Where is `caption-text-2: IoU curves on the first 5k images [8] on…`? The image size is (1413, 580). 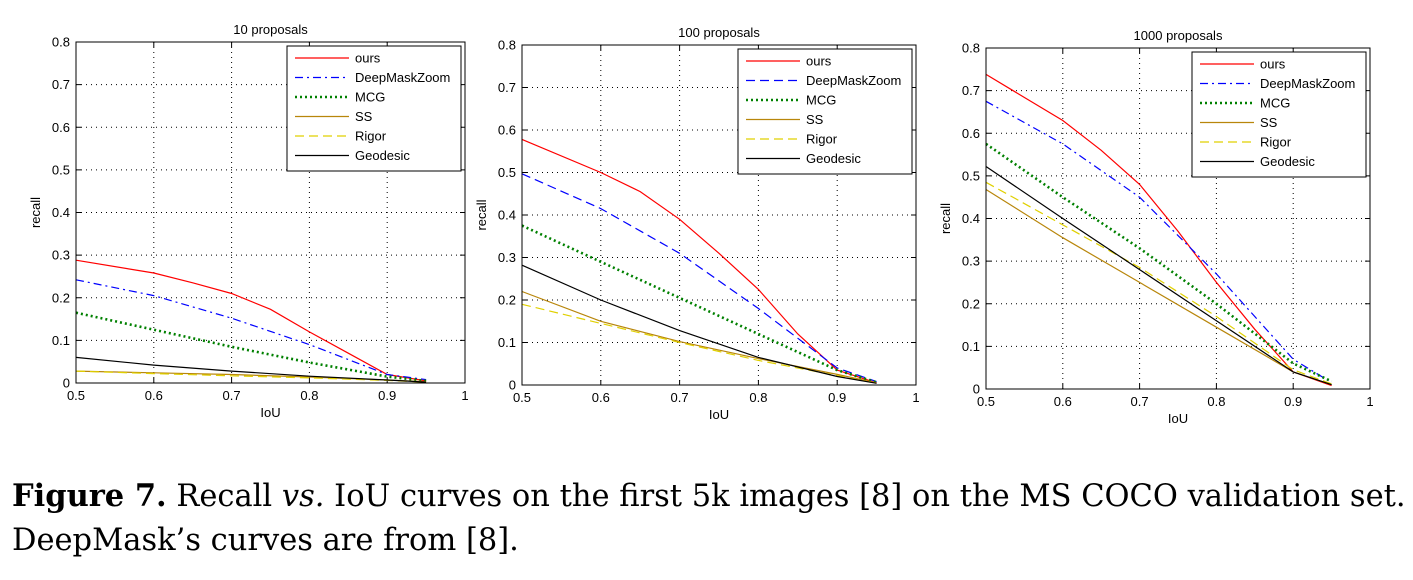
caption-text-2: IoU curves on the first 5k images [8] on… is located at coordinates (709, 518).